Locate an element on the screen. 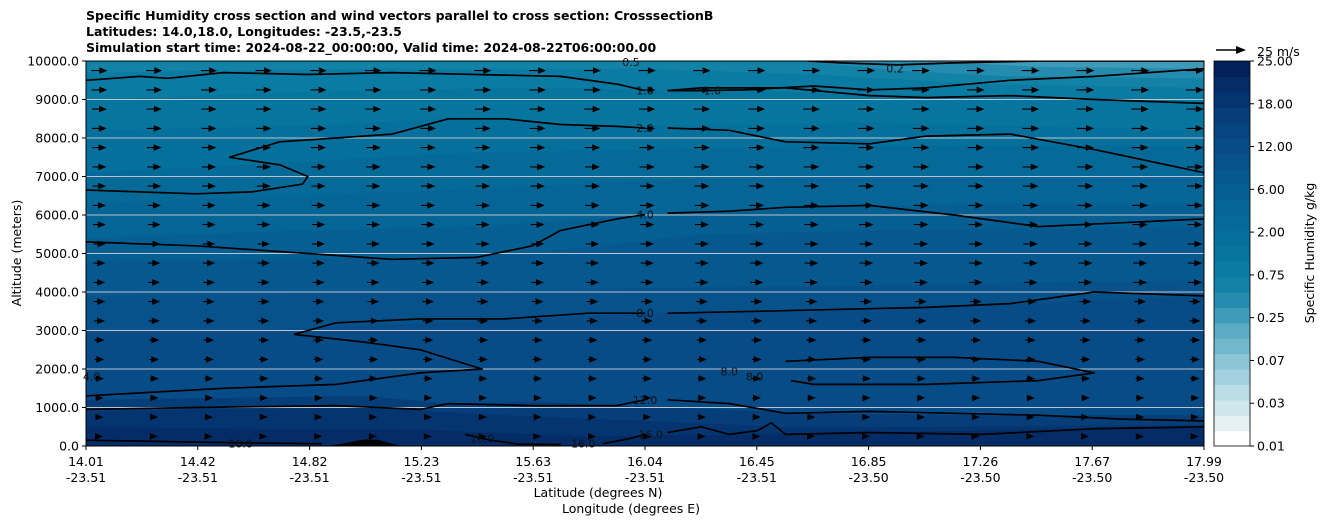  x-tick-lon-7: -23.50 is located at coordinates (868, 477).